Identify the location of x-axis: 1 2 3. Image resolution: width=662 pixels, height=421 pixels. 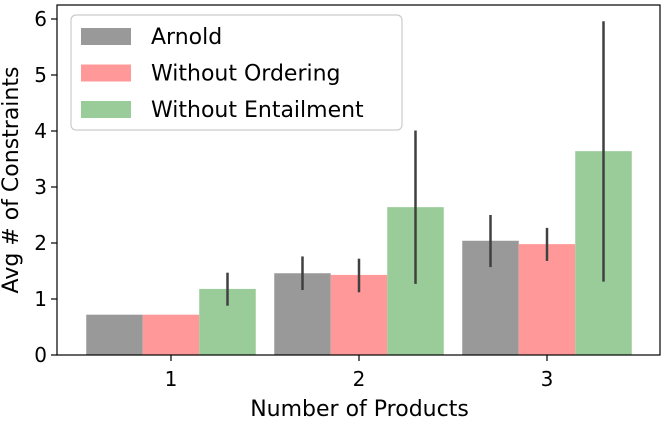
(359, 373).